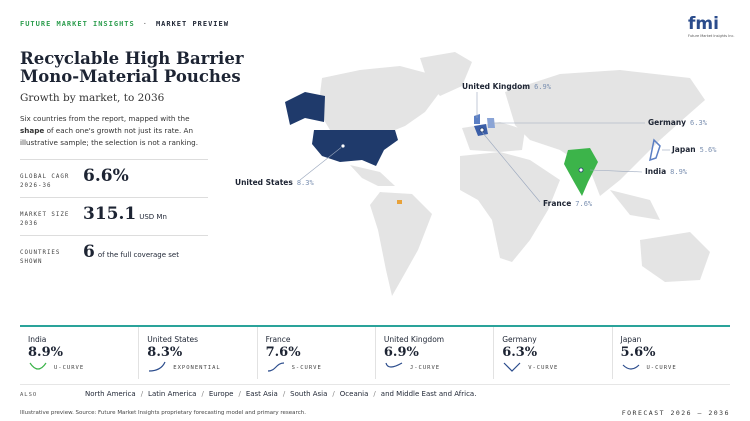 This screenshot has height=421, width=750. I want to click on stat-unit: of the full coverage set, so click(138, 255).